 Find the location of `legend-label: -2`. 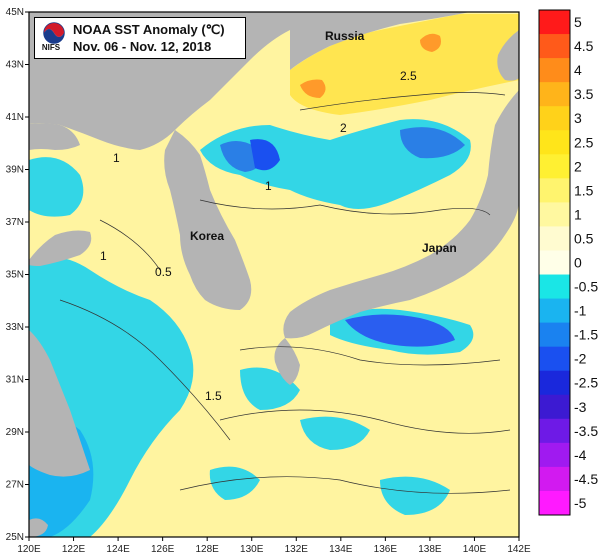

legend-label: -2 is located at coordinates (580, 359).